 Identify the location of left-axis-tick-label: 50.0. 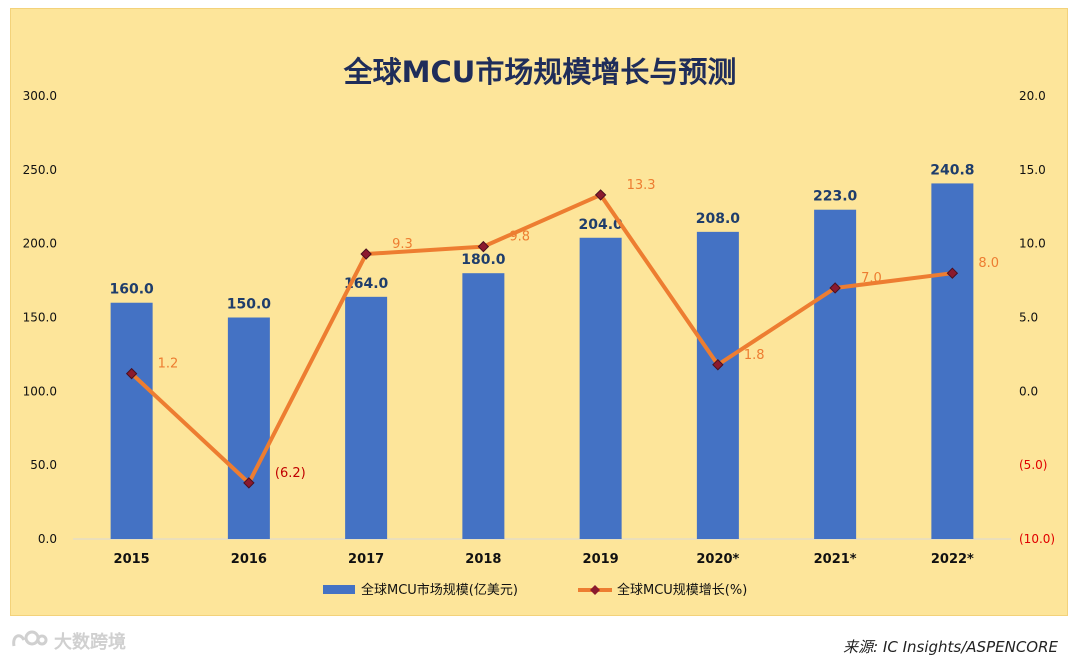
(43, 465).